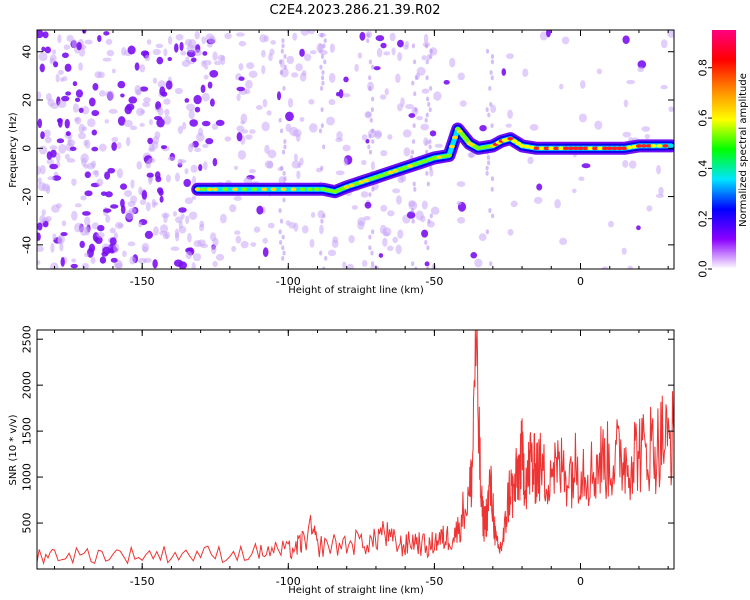 The image size is (750, 600). What do you see at coordinates (27, 523) in the screenshot?
I see `snr-y-tick-label: 500` at bounding box center [27, 523].